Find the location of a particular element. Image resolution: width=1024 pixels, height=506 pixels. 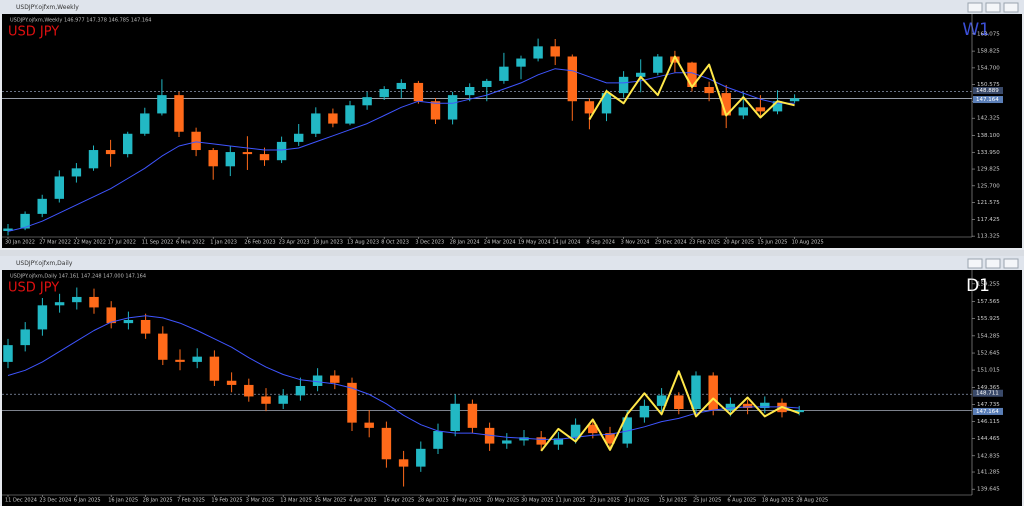

price-label: 148.889 is located at coordinates (987, 91).